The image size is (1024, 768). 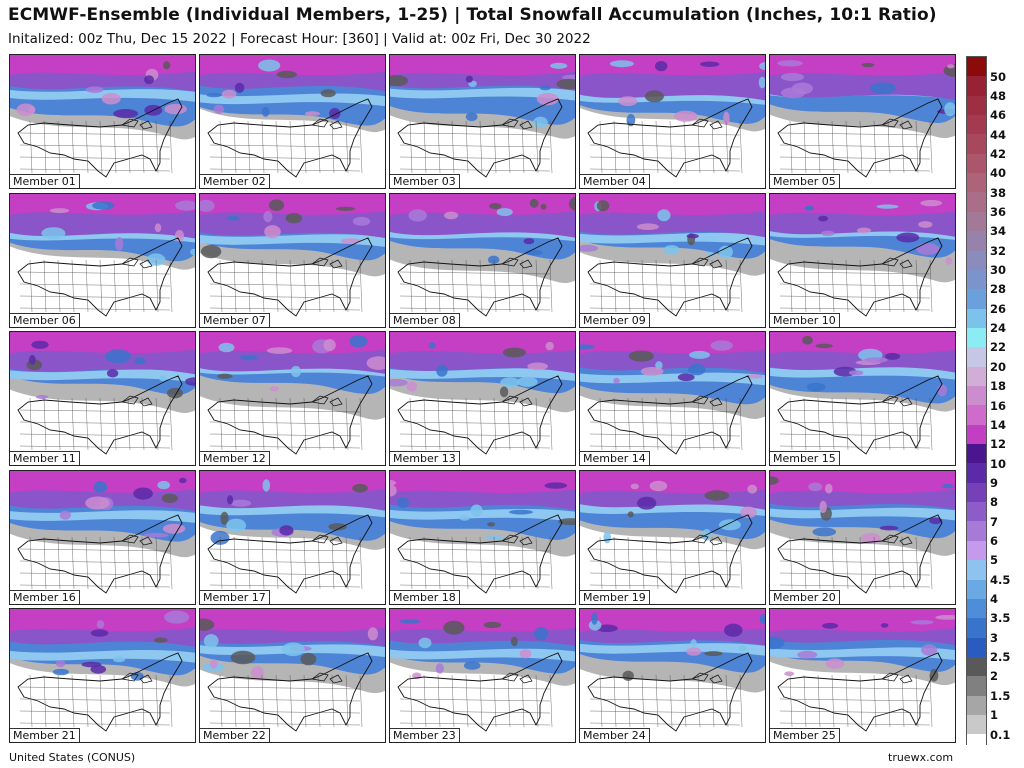 What do you see at coordinates (102, 260) in the screenshot?
I see `ensemble-member-panel: Member 06` at bounding box center [102, 260].